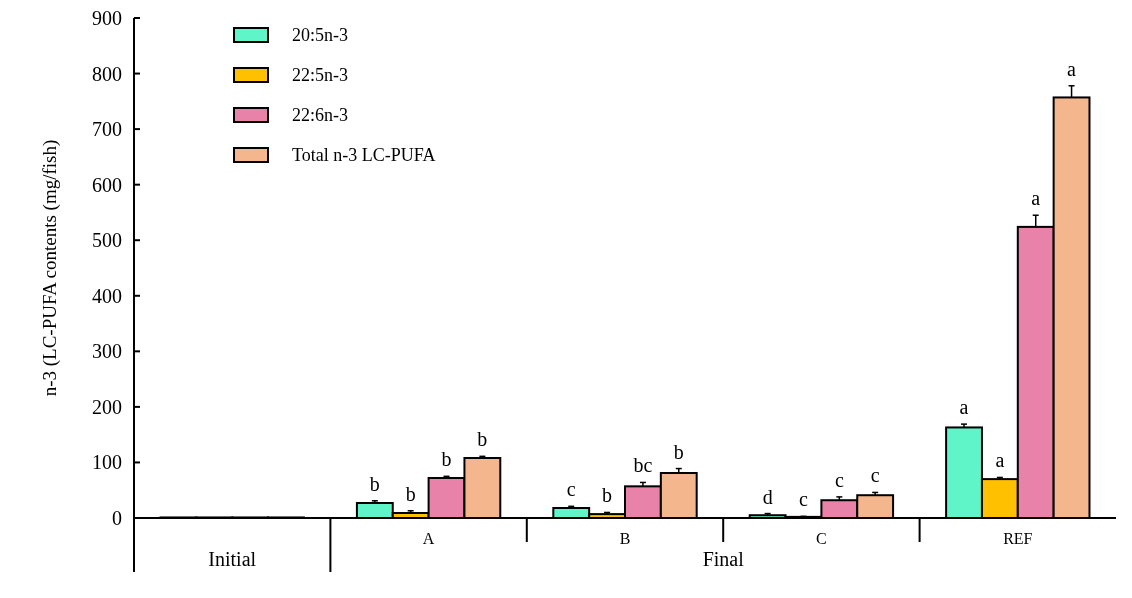 The image size is (1132, 598). I want to click on y-tick-label: 800, so click(107, 73).